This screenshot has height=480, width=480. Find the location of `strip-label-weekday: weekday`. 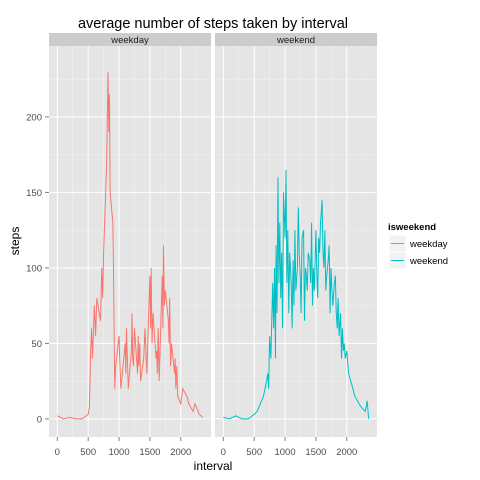

strip-label-weekday: weekday is located at coordinates (129, 40).